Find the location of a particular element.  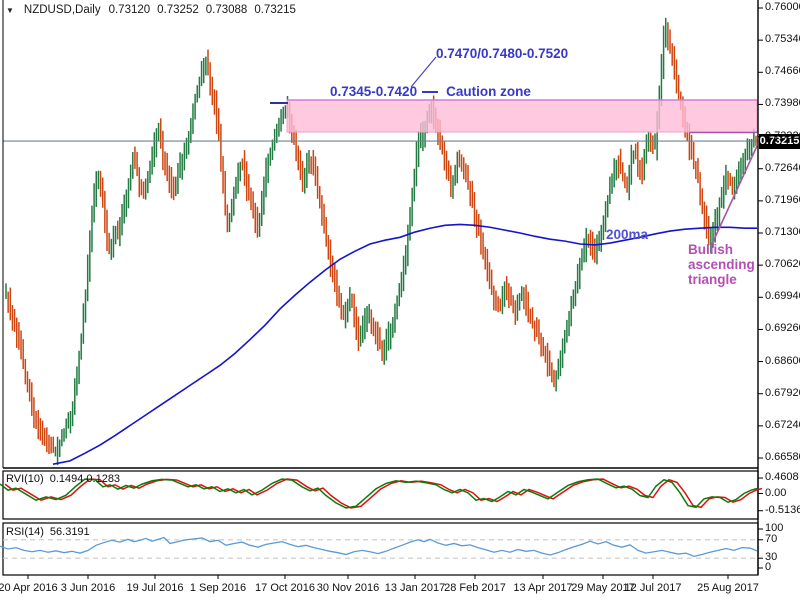

date-tick-label: 19 Jul 2016 is located at coordinates (155, 588).